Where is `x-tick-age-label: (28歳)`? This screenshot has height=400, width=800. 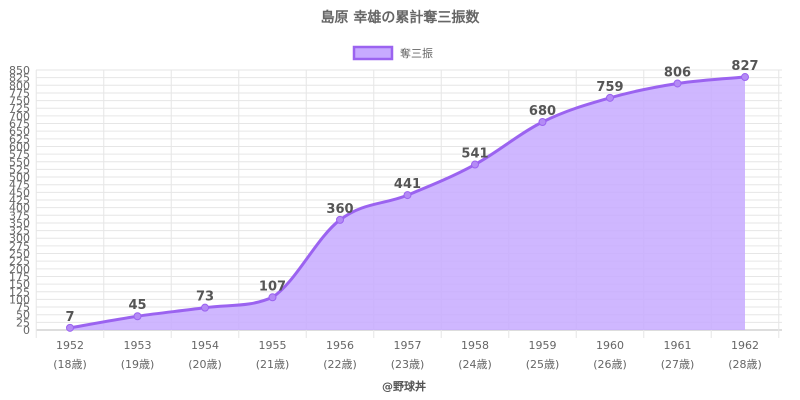
x-tick-age-label: (28歳) is located at coordinates (745, 364).